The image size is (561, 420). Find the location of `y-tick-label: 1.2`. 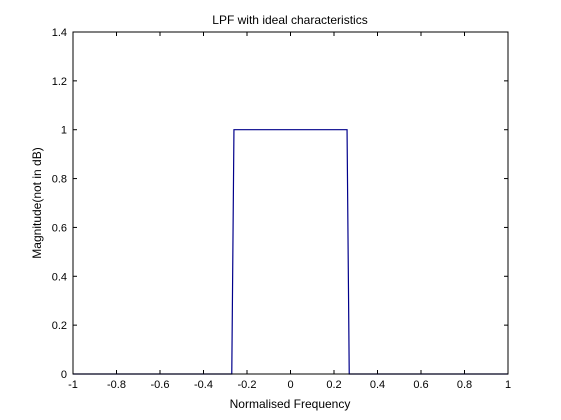

y-tick-label: 1.2 is located at coordinates (59, 82).